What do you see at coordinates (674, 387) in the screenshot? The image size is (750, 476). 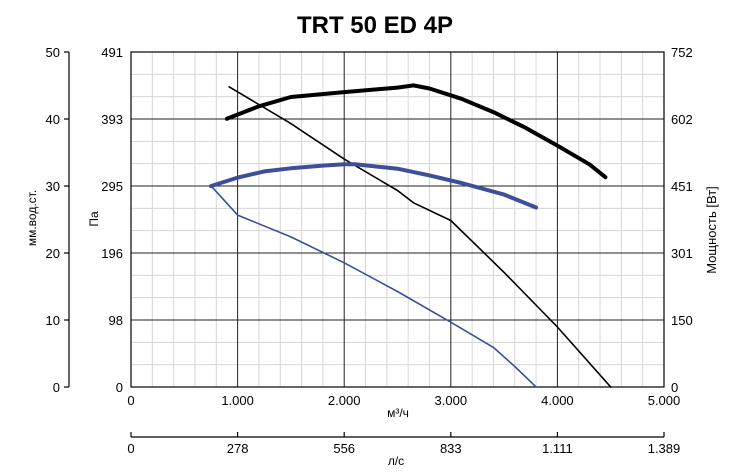 I see `y-right-tick-label: 0` at bounding box center [674, 387].